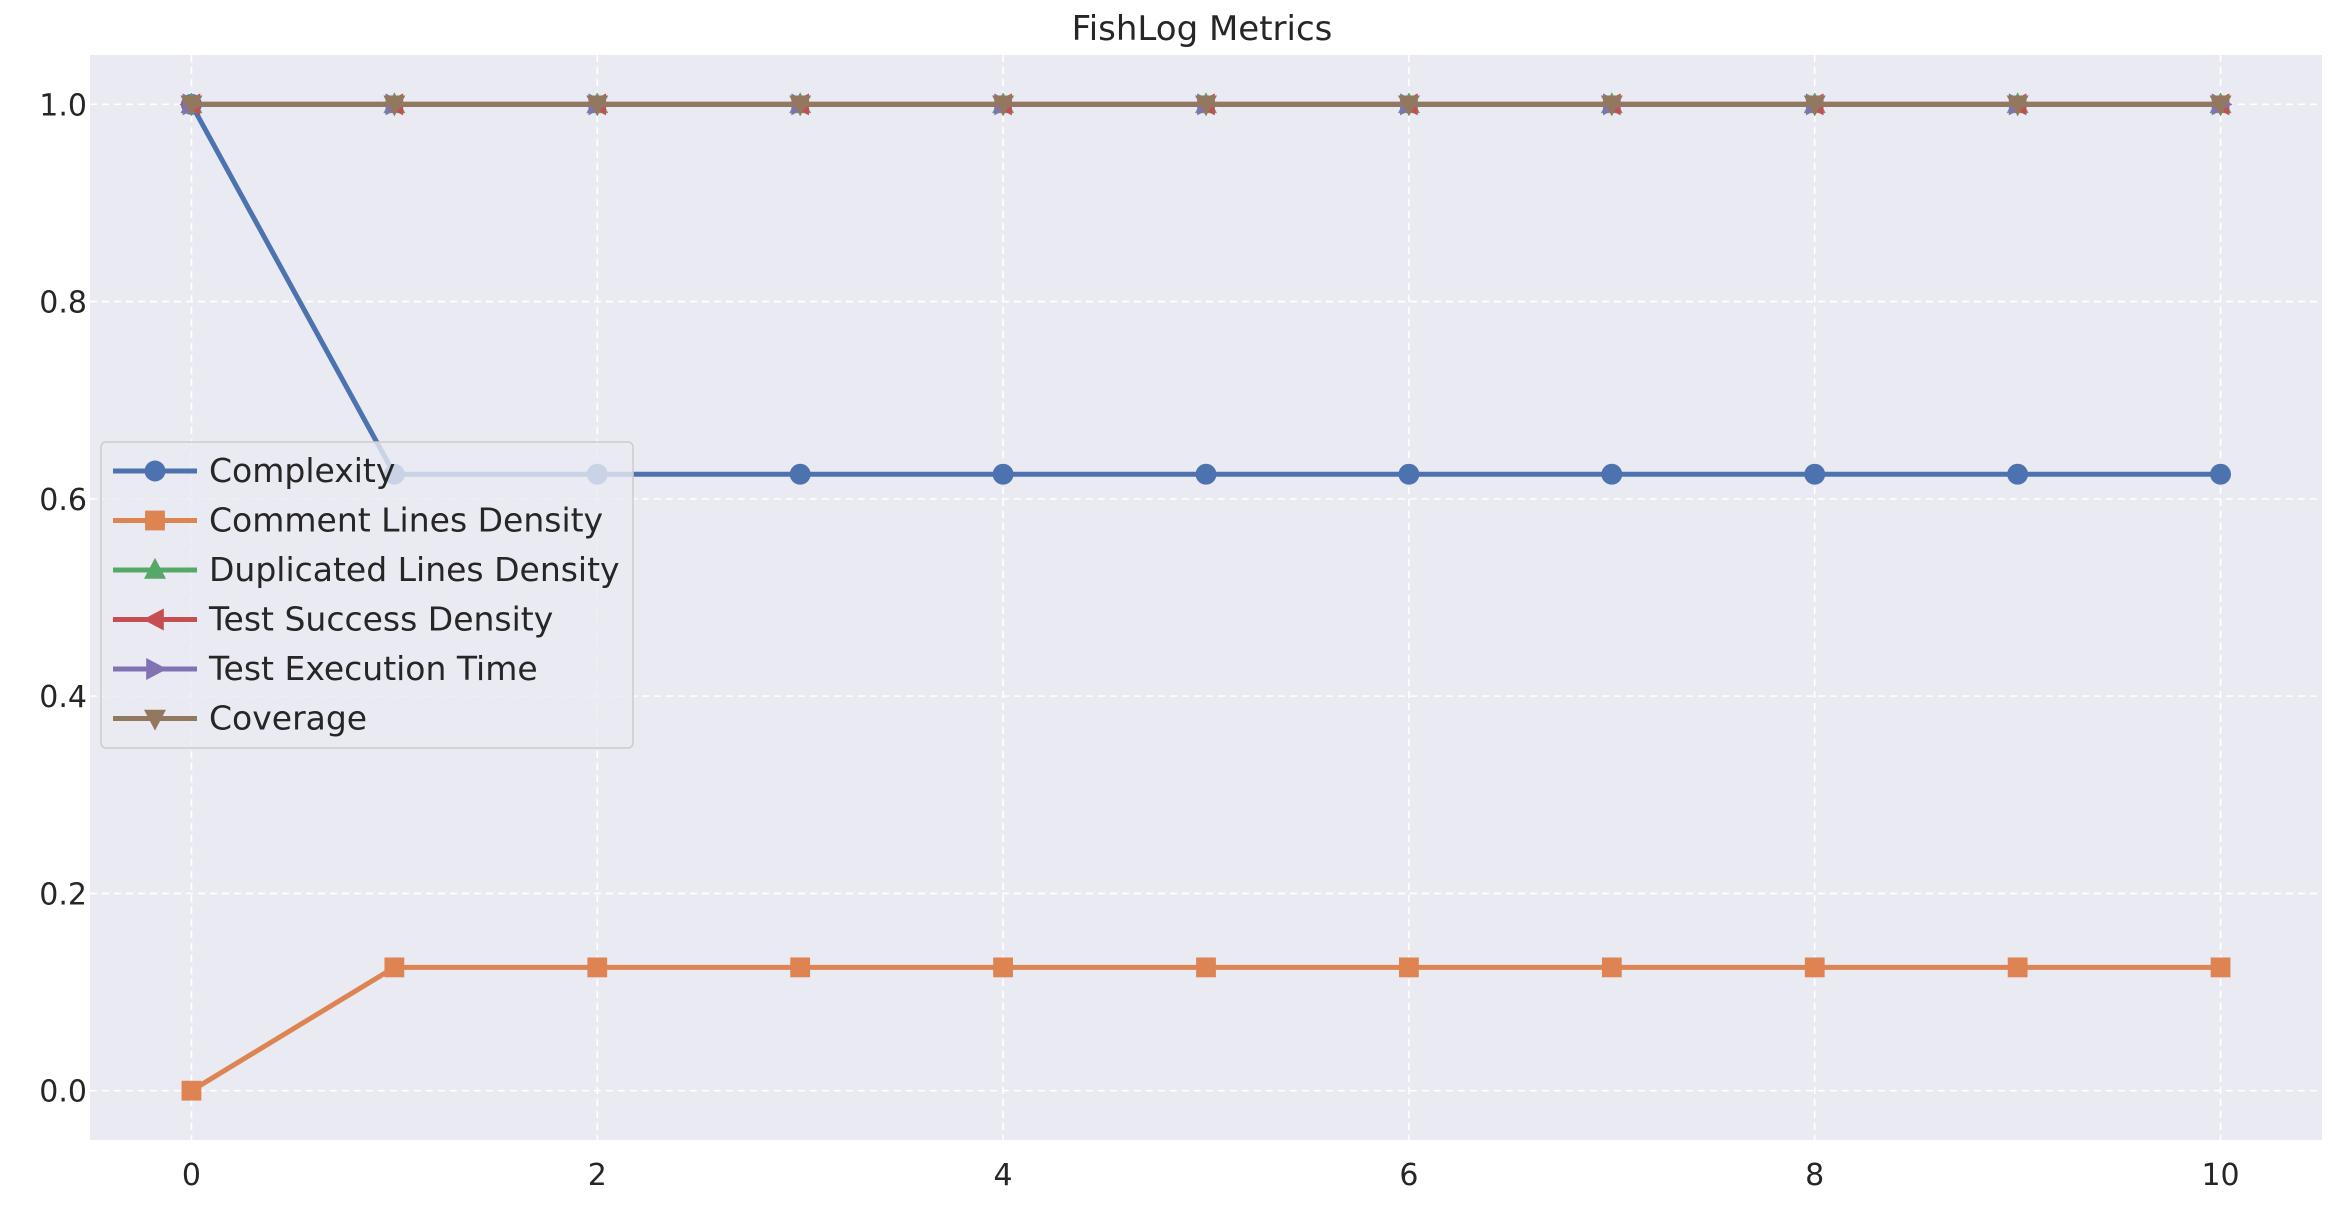 Image resolution: width=2332 pixels, height=1206 pixels. Describe the element at coordinates (597, 1175) in the screenshot. I see `x-tick-label: 2` at that location.